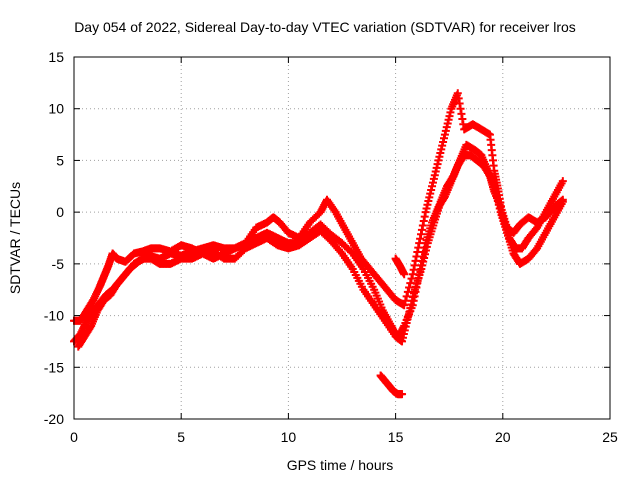  Describe the element at coordinates (56, 57) in the screenshot. I see `y-tick-label: 15` at that location.